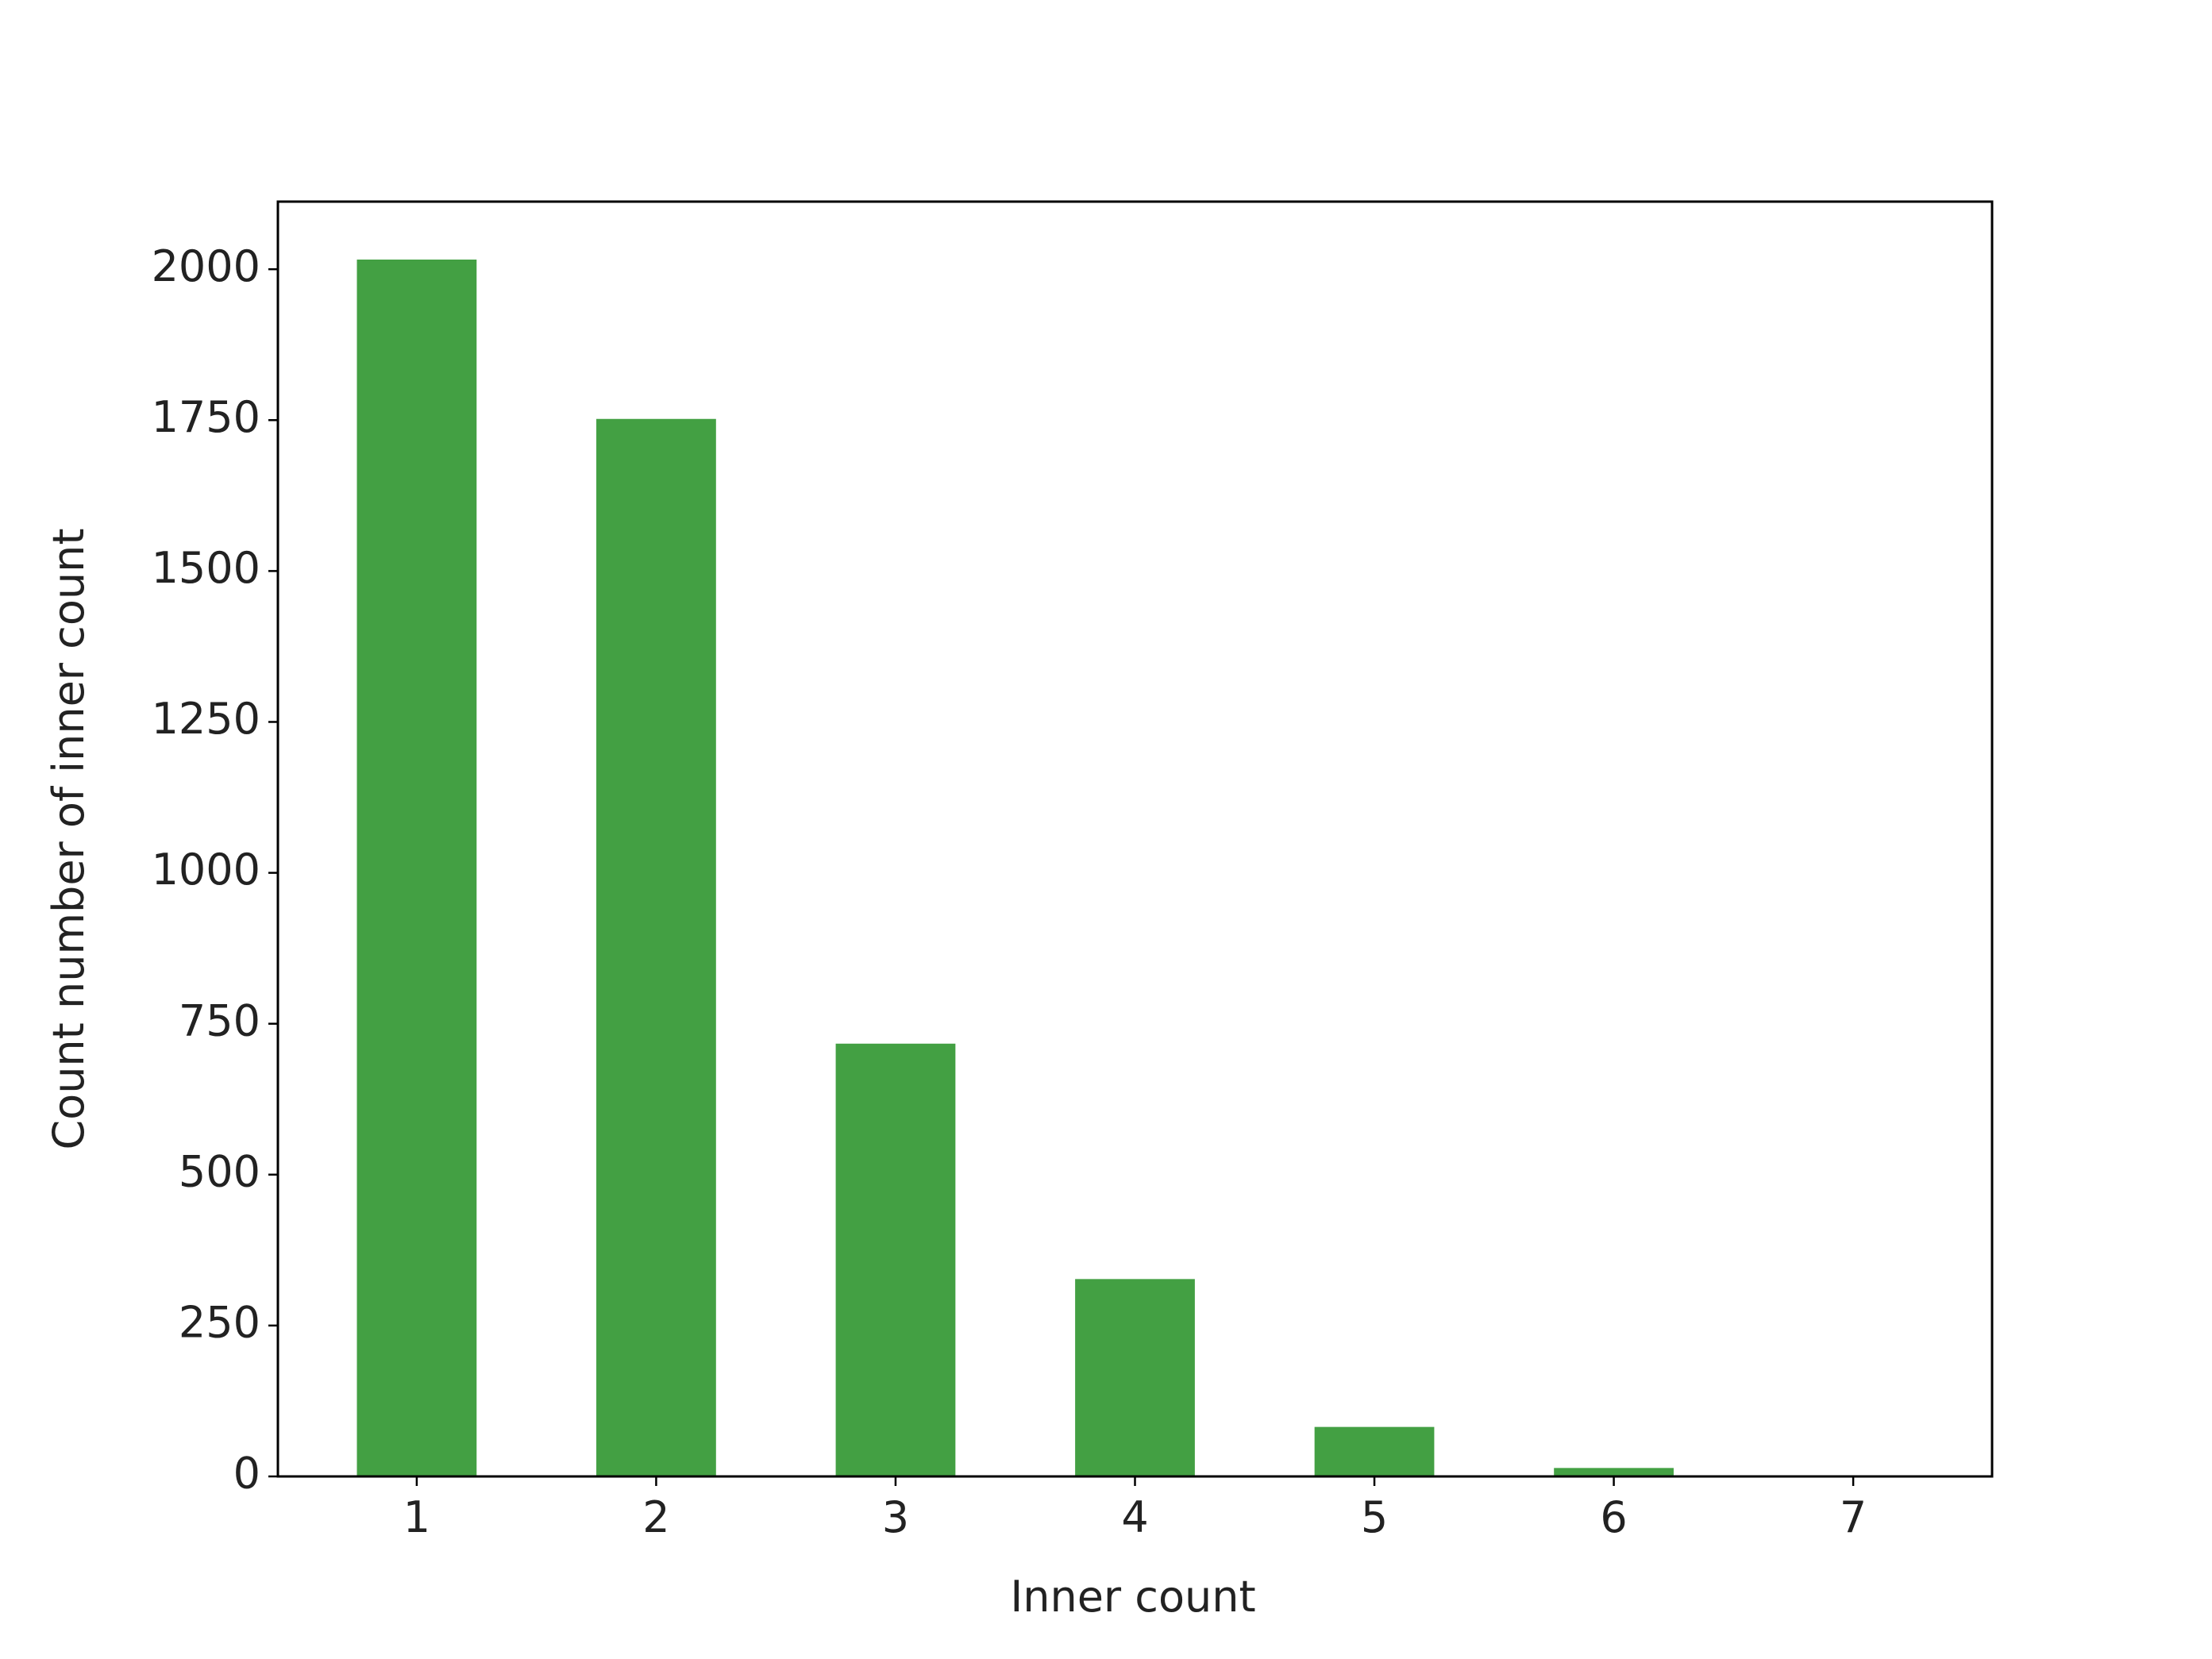  What do you see at coordinates (219, 1323) in the screenshot?
I see `y-tick-label: 250` at bounding box center [219, 1323].